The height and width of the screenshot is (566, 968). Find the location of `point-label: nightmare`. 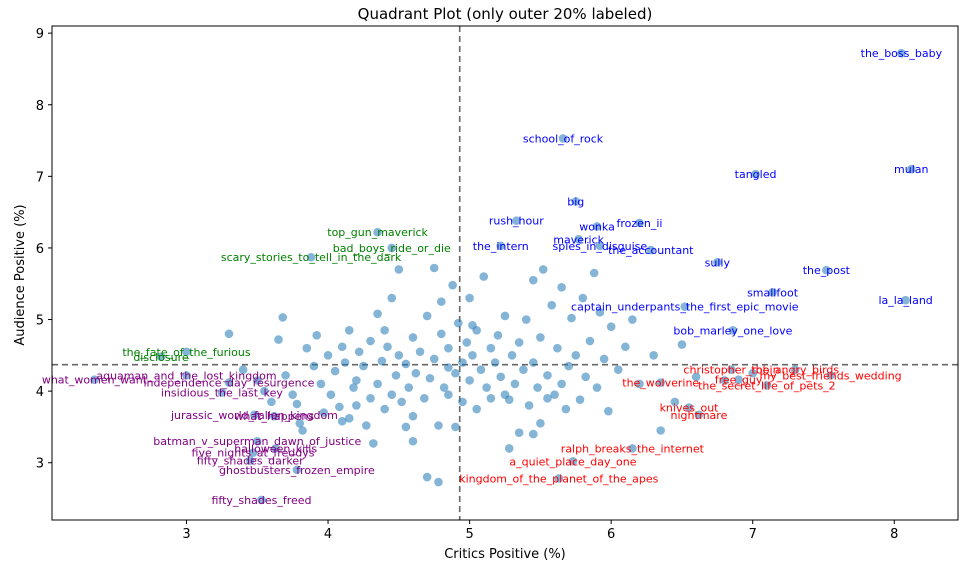

point-label: nightmare is located at coordinates (699, 415).